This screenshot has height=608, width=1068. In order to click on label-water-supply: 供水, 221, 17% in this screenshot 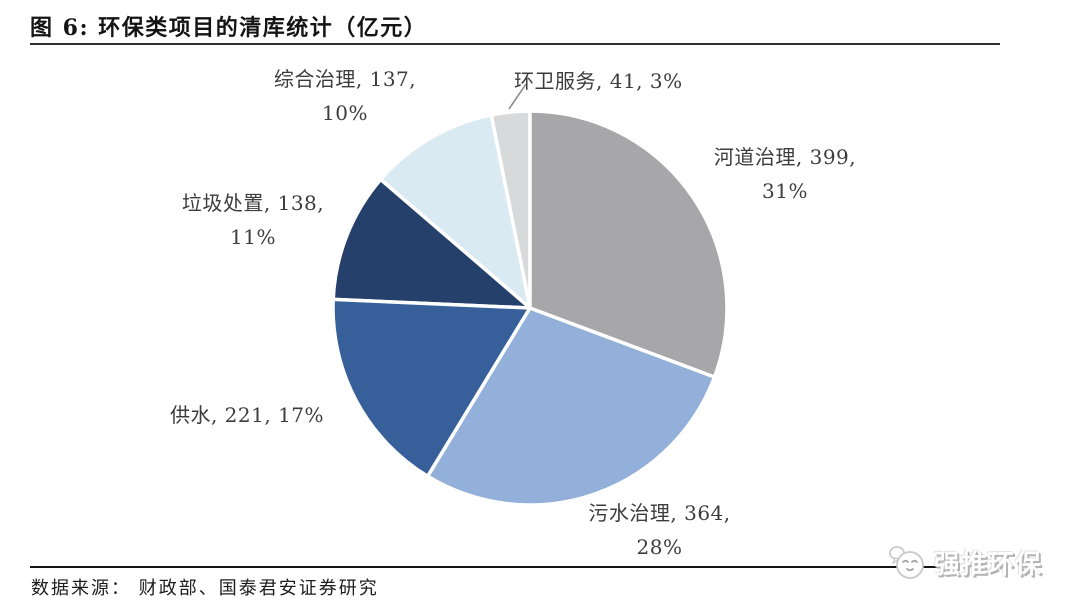, I will do `click(247, 415)`.